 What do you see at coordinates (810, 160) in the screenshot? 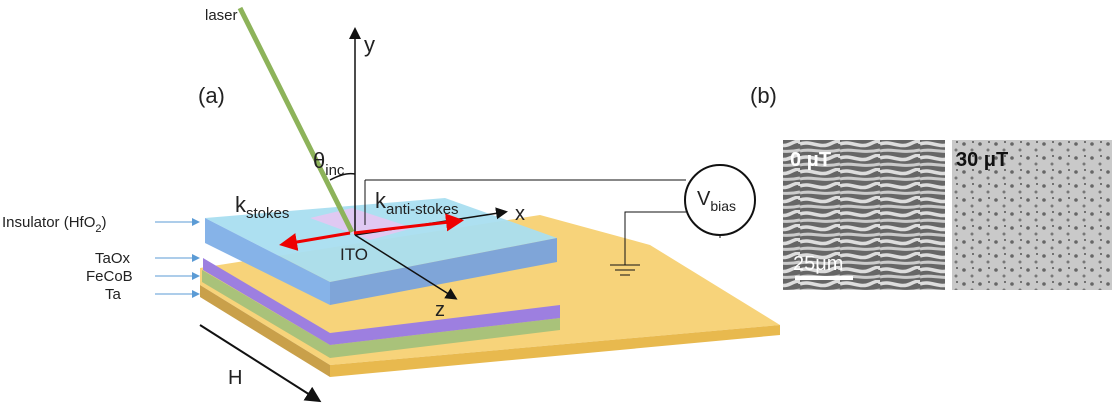
I see `image-label: 0 μT` at bounding box center [810, 160].